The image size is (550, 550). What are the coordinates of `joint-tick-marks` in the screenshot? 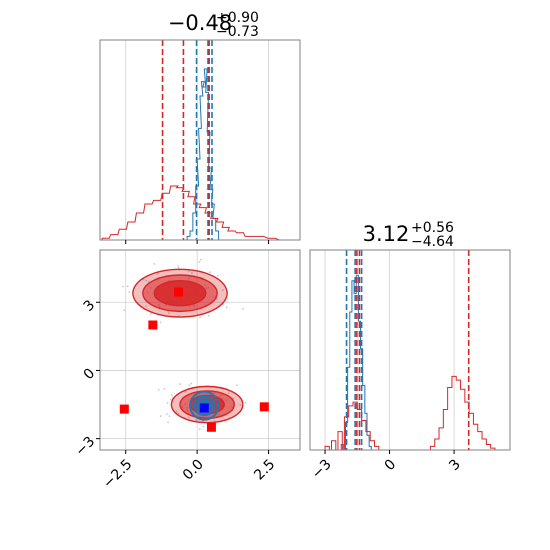 It's located at (183, 377).